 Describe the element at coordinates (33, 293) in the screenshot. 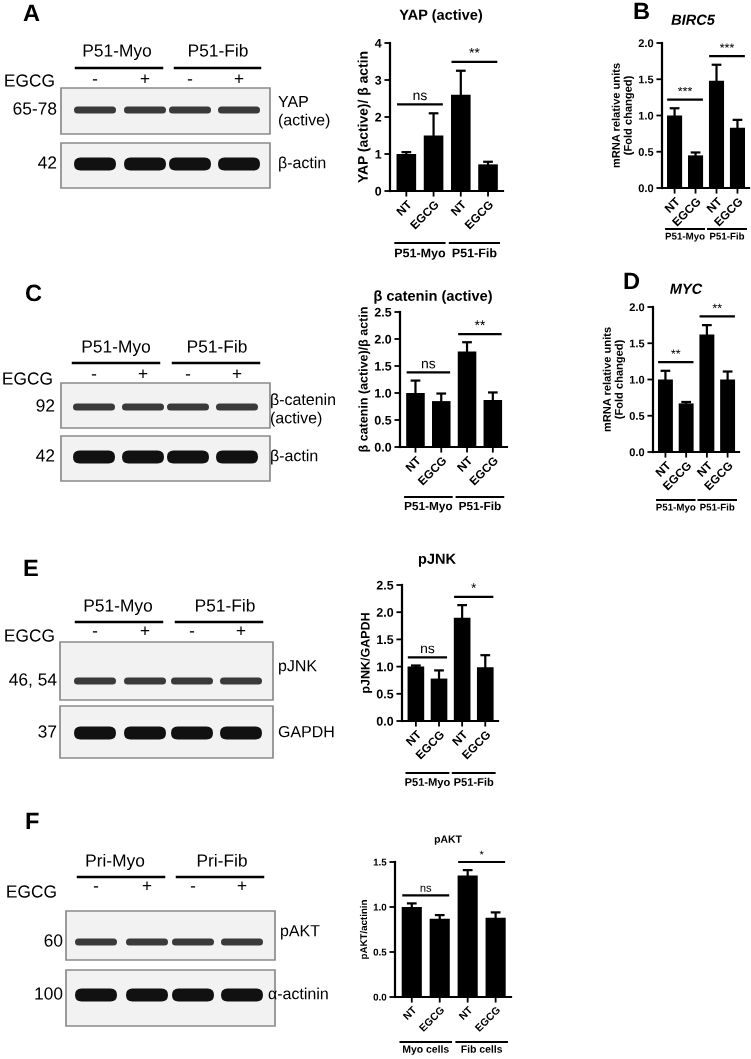

I see `text: C` at that location.